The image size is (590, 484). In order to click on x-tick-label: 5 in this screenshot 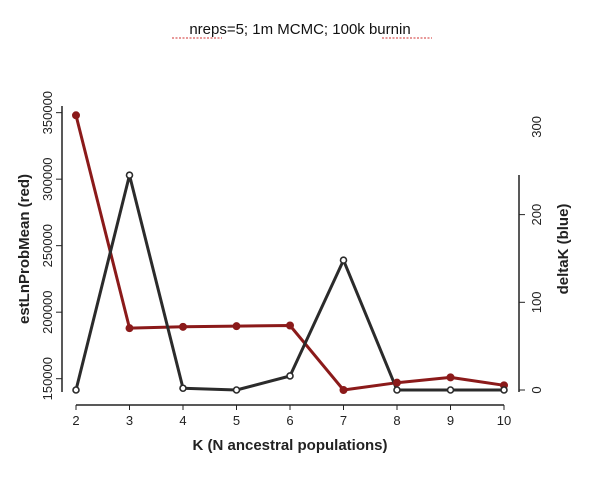, I will do `click(236, 420)`.